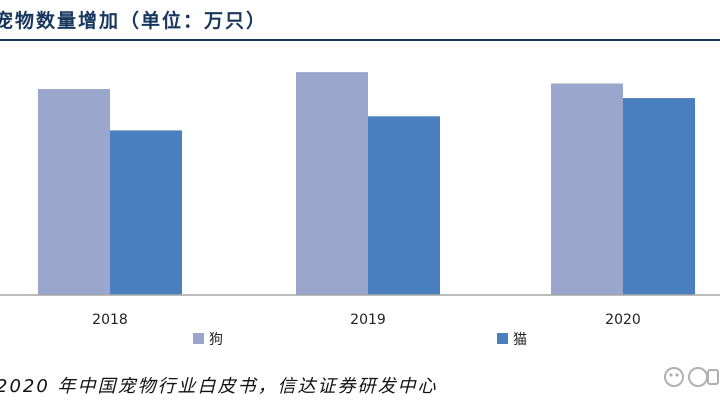 The width and height of the screenshot is (720, 405). What do you see at coordinates (219, 386) in the screenshot?
I see `source-note: 2020 年中国宠物行业白皮书，信达证券研发中心` at bounding box center [219, 386].